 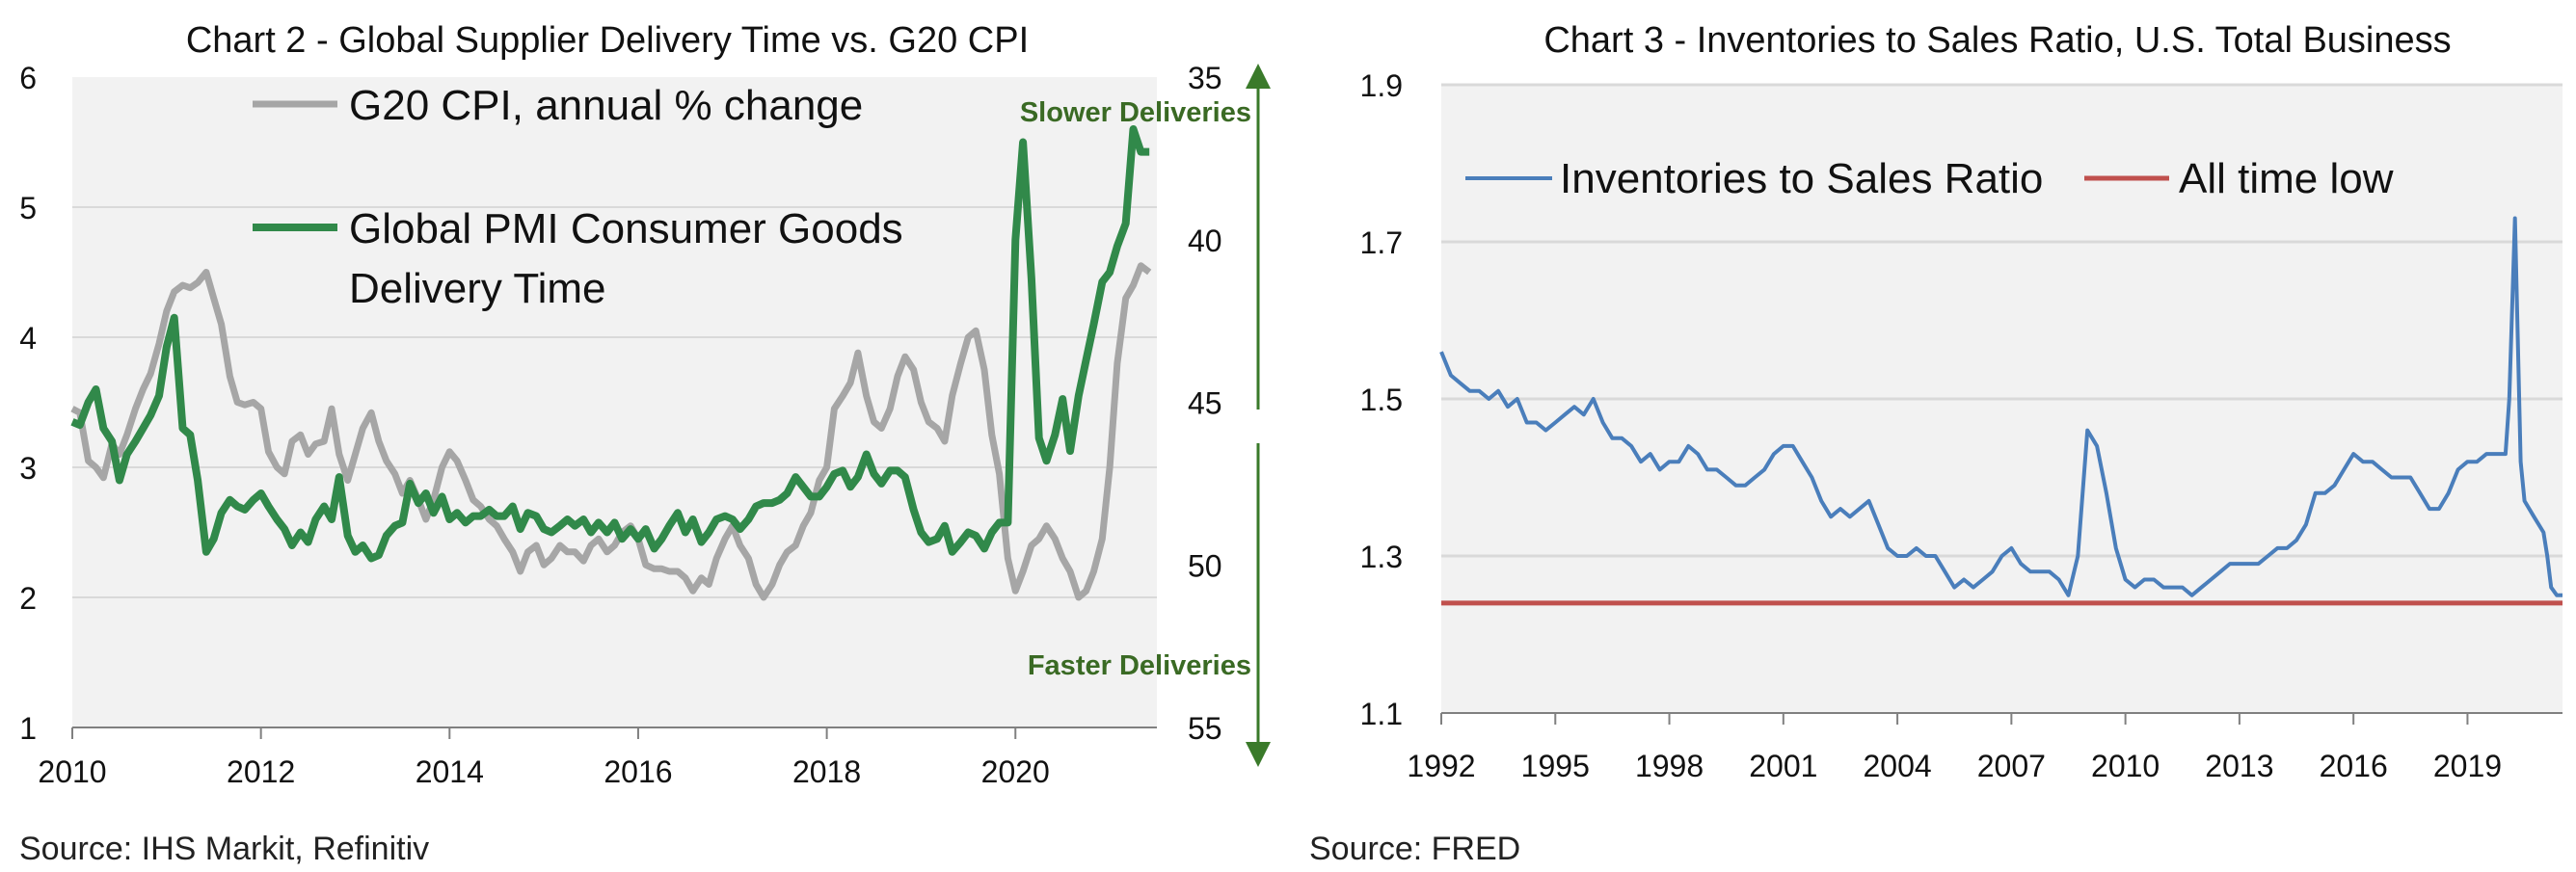 I want to click on x-tick-label: 1992, so click(x=1441, y=766).